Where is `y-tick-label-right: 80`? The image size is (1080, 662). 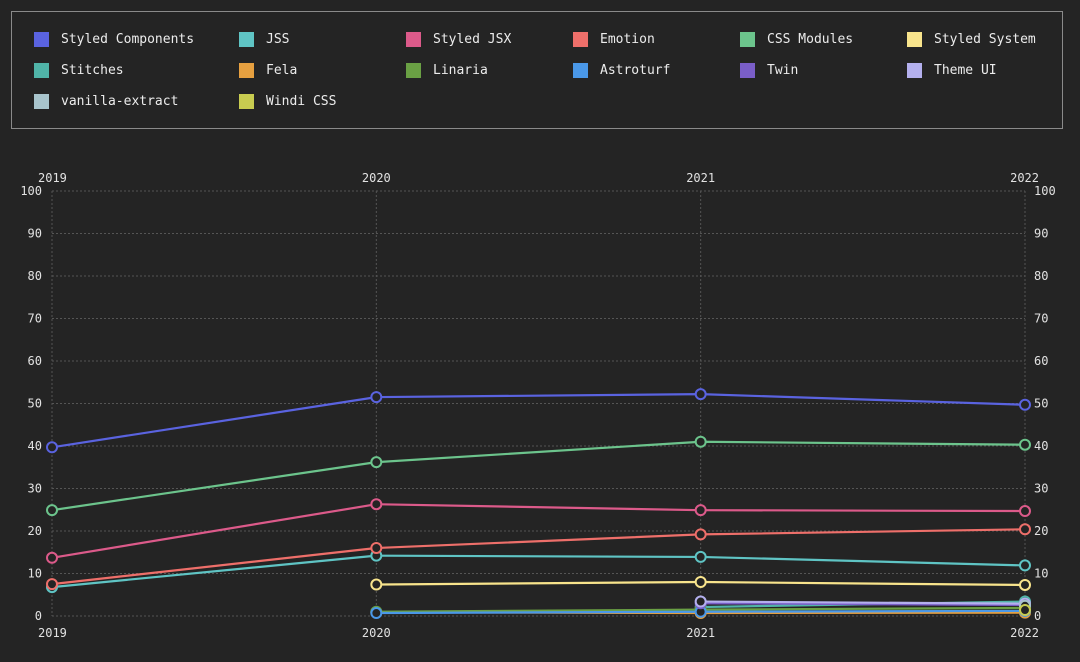
y-tick-label-right: 80 is located at coordinates (1041, 276).